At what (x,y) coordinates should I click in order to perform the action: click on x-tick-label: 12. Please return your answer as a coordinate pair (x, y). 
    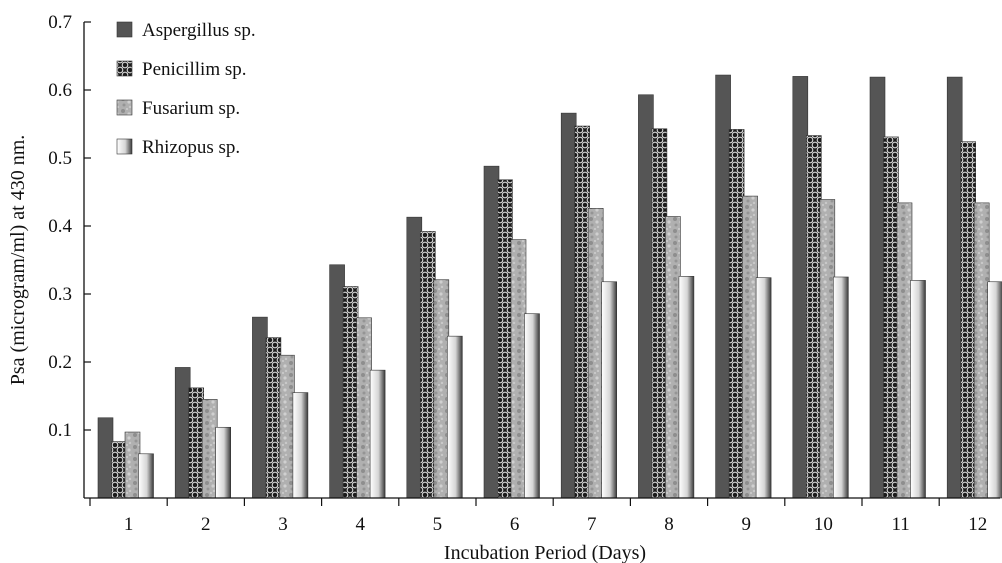
    Looking at the image, I should click on (977, 524).